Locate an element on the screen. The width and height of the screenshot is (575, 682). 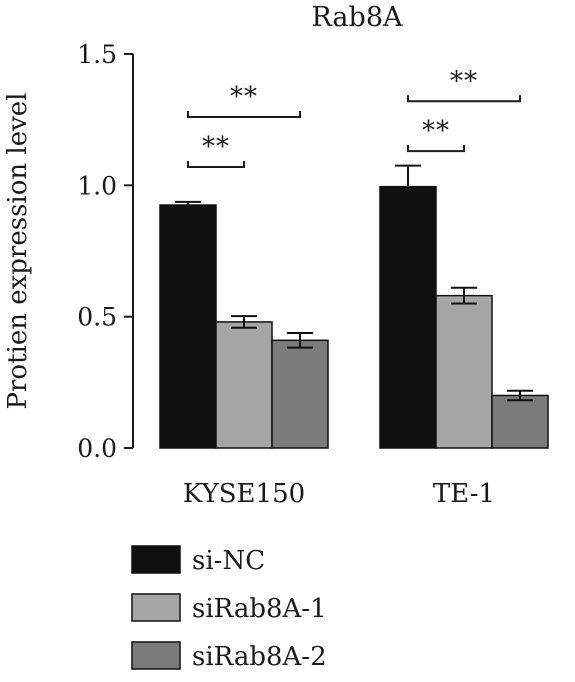
chart-title: Rab8A is located at coordinates (357, 17).